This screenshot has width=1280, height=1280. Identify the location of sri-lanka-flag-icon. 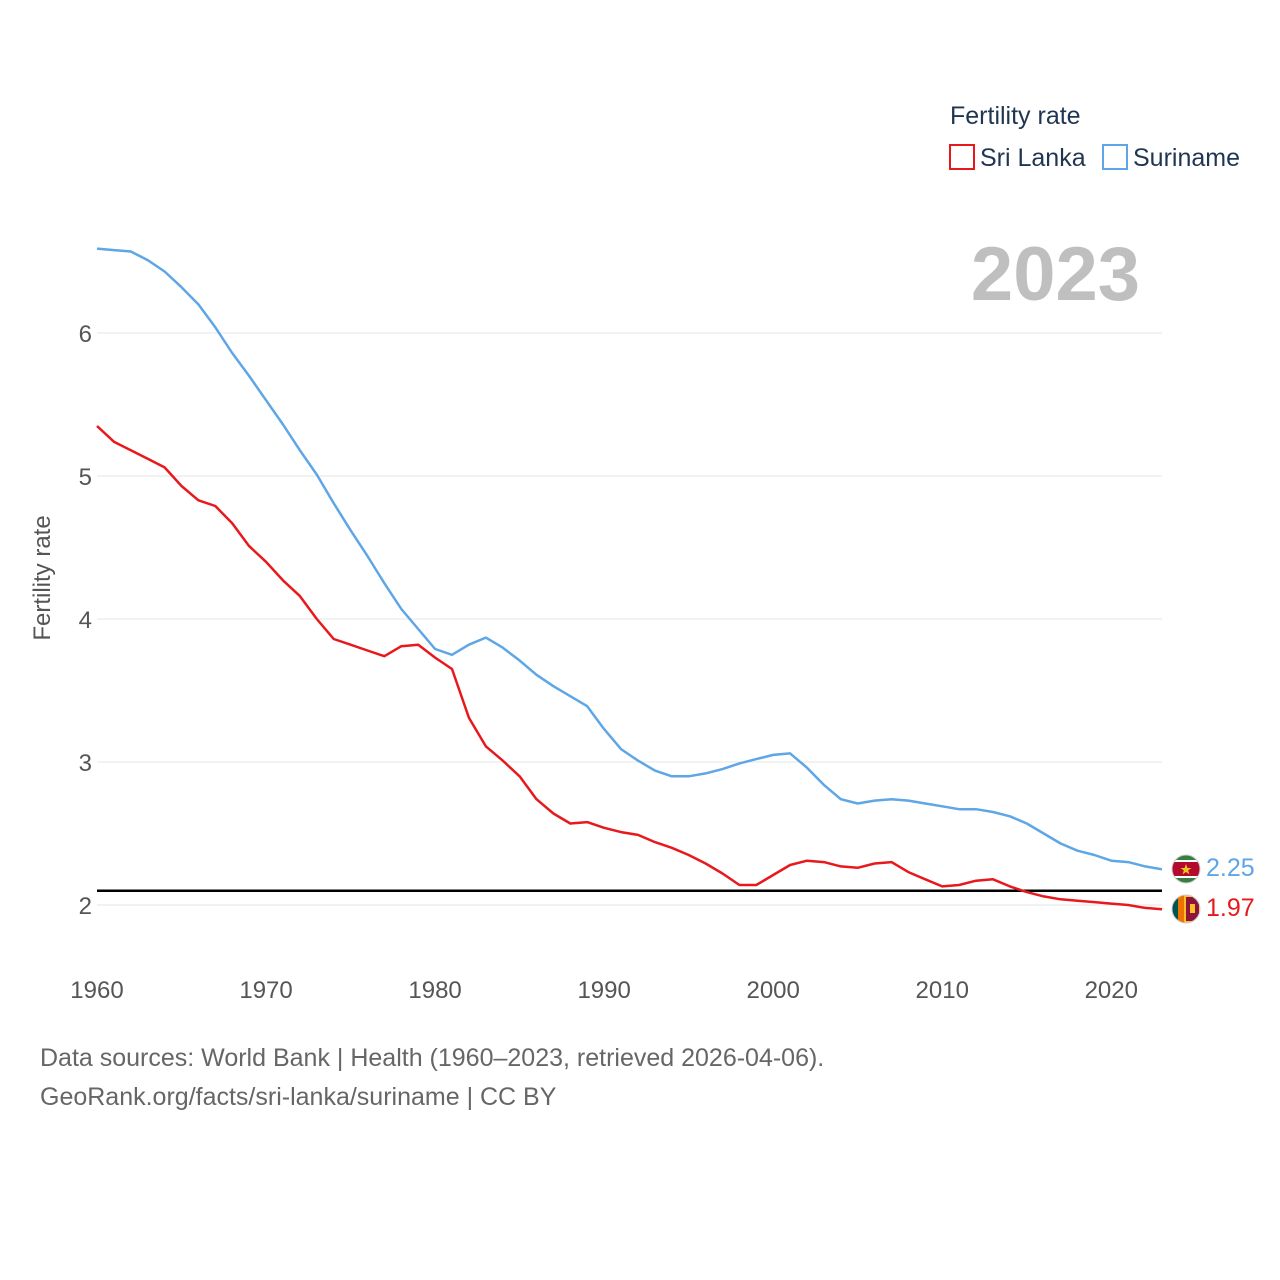
(1186, 909).